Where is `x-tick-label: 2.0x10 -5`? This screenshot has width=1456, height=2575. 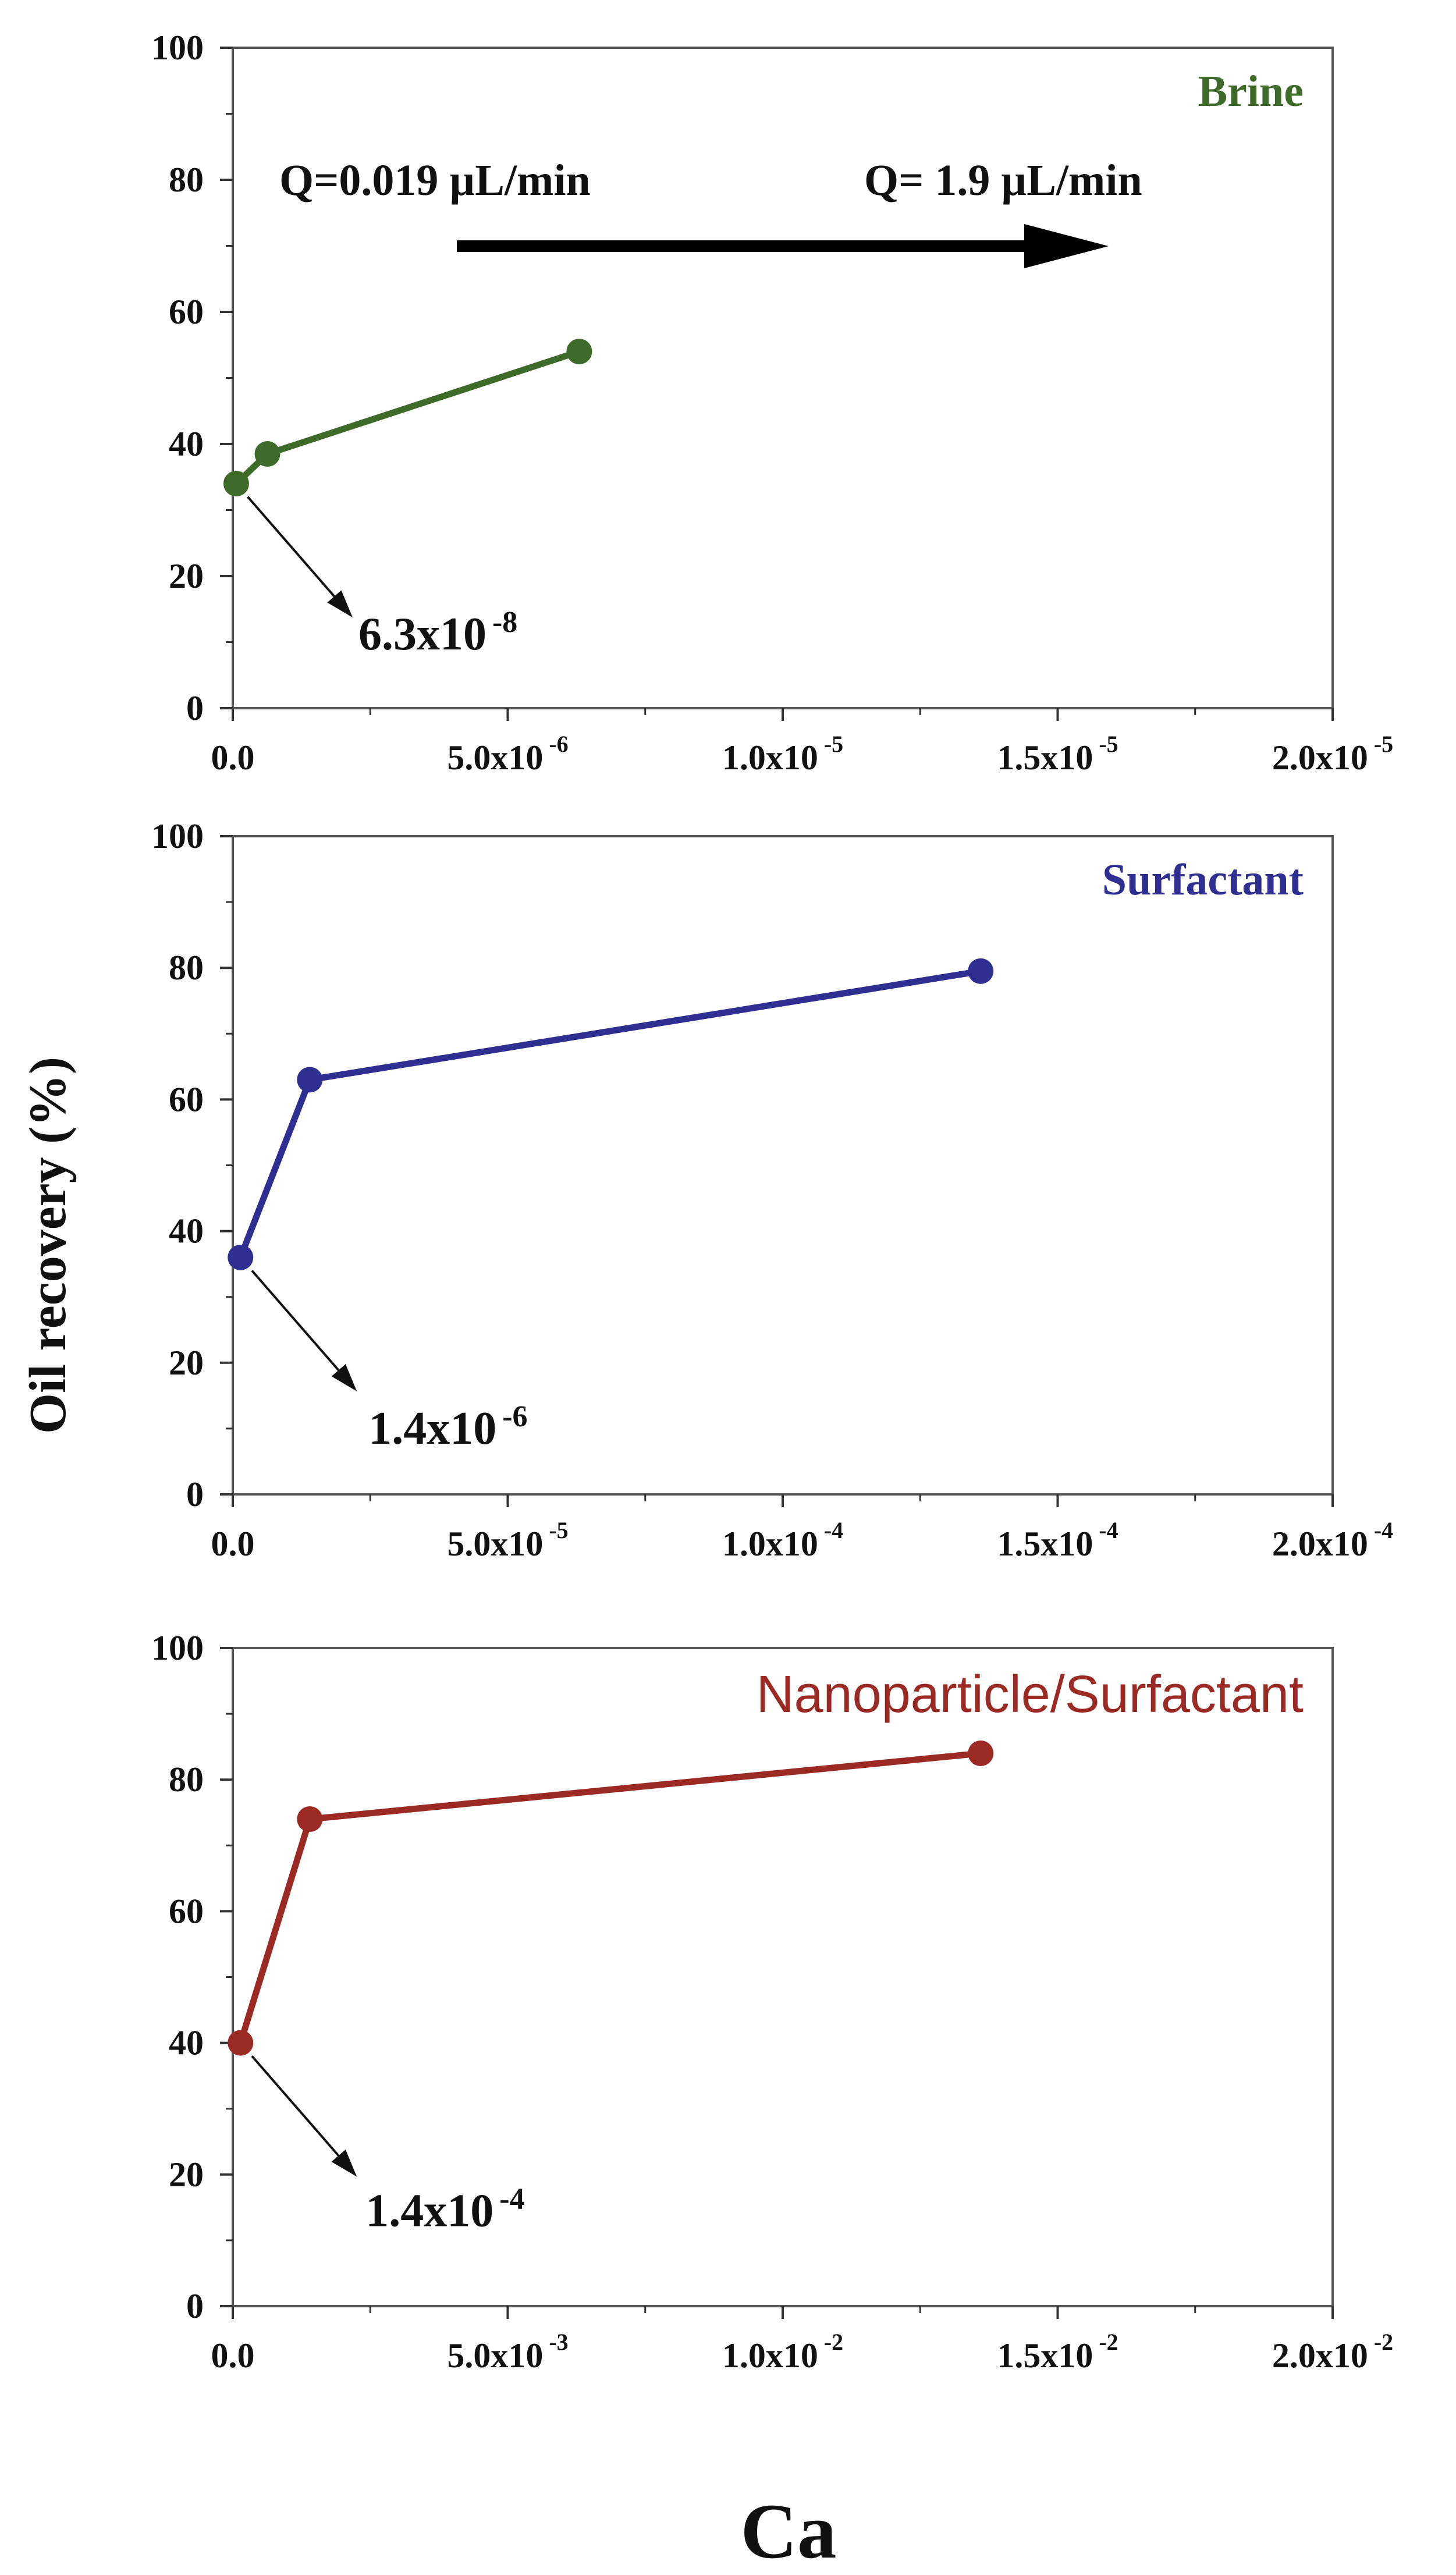
x-tick-label: 2.0x10 -5 is located at coordinates (1332, 754).